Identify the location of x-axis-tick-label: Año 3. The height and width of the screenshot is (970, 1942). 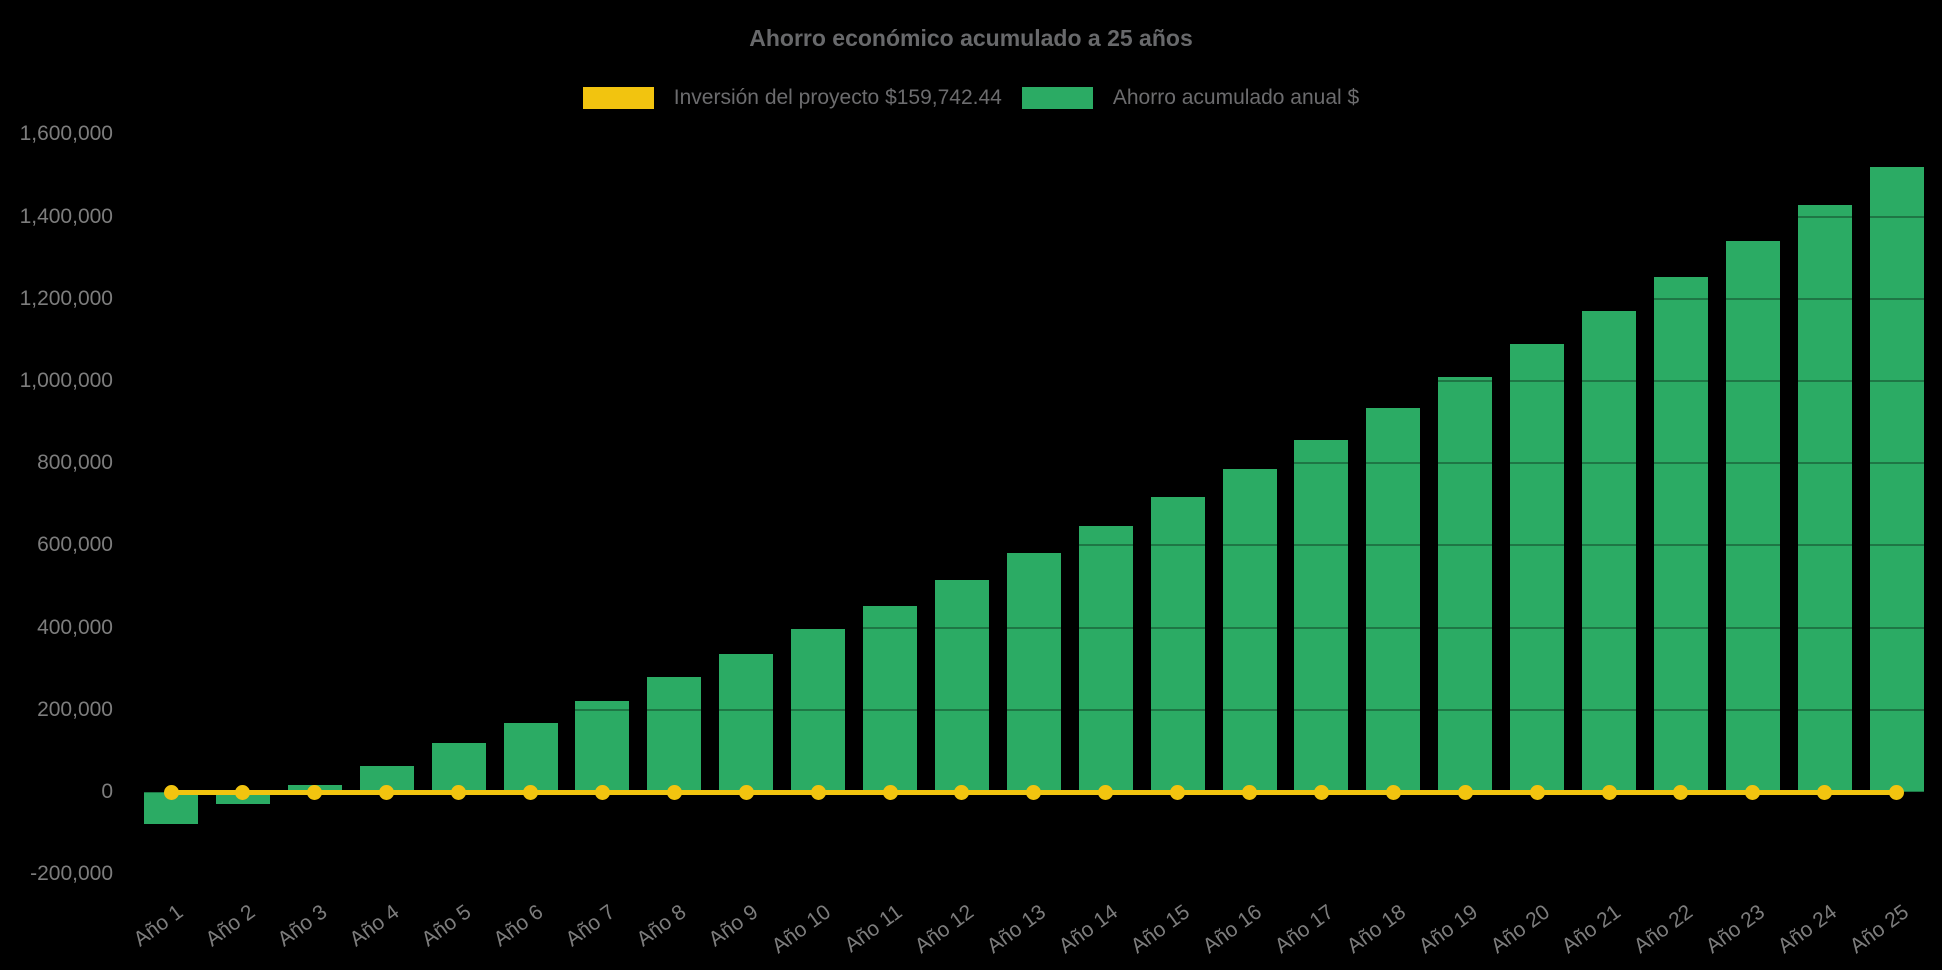
(302, 926).